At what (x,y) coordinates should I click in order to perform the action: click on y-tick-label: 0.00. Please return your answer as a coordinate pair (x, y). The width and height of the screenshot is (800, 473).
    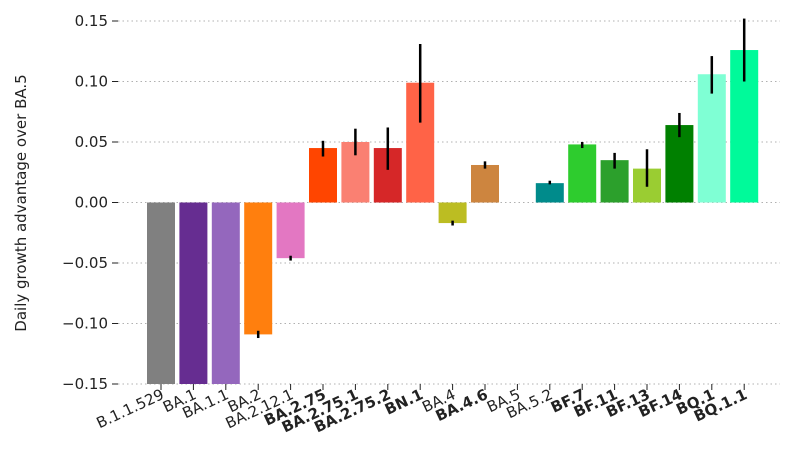
    Looking at the image, I should click on (91, 203).